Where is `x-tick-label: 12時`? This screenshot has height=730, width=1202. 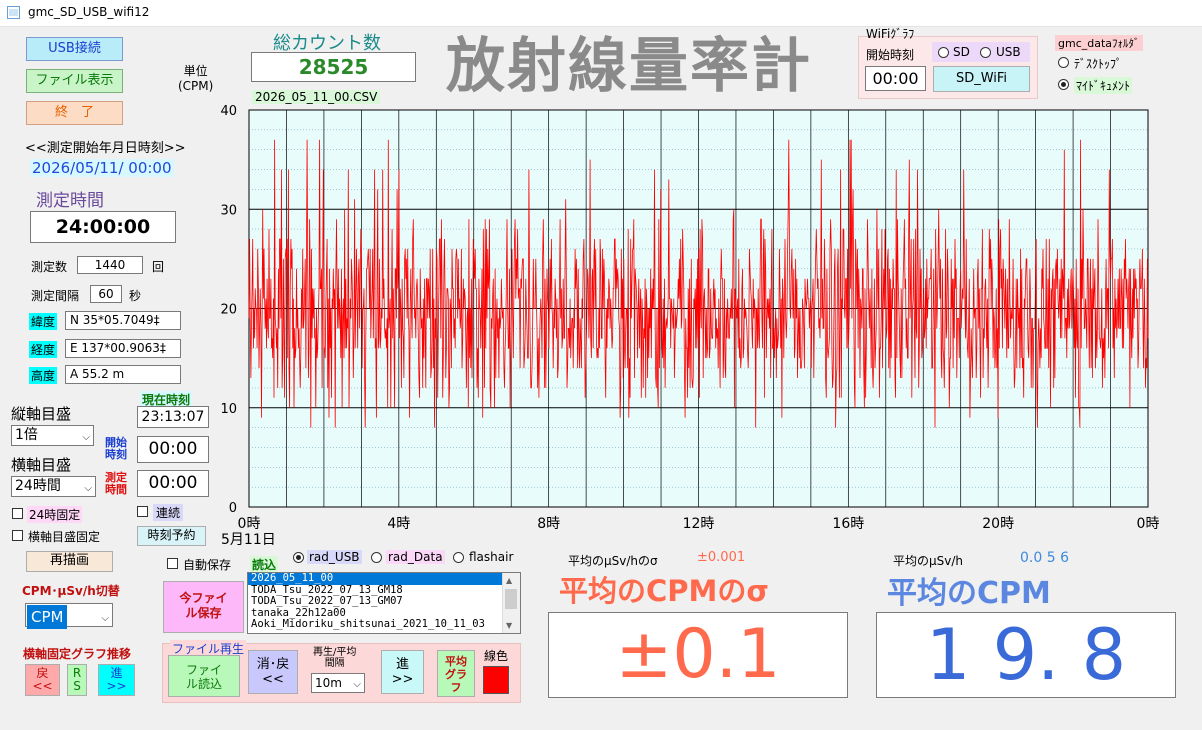
x-tick-label: 12時 is located at coordinates (699, 524).